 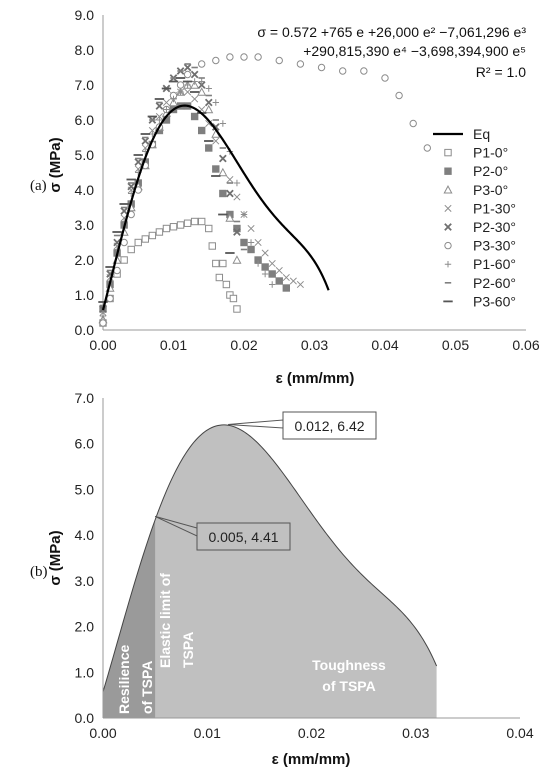 I want to click on legend-item-P1-60°: P1-60°, so click(x=480, y=264).